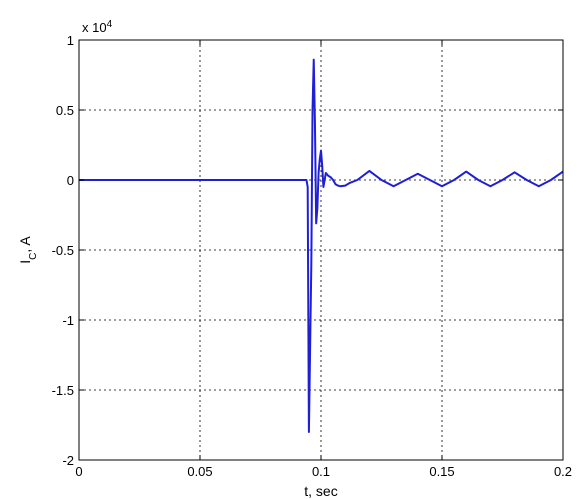 The width and height of the screenshot is (577, 499). Describe the element at coordinates (110, 24) in the screenshot. I see `y-axis-multiplier-exponent: 4` at that location.